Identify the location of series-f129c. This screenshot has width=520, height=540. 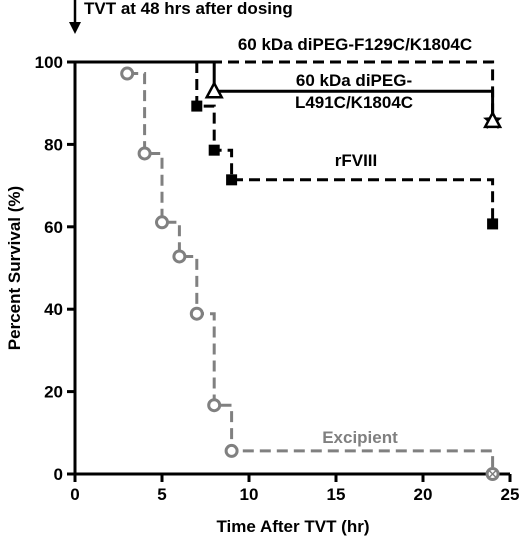
(289, 94).